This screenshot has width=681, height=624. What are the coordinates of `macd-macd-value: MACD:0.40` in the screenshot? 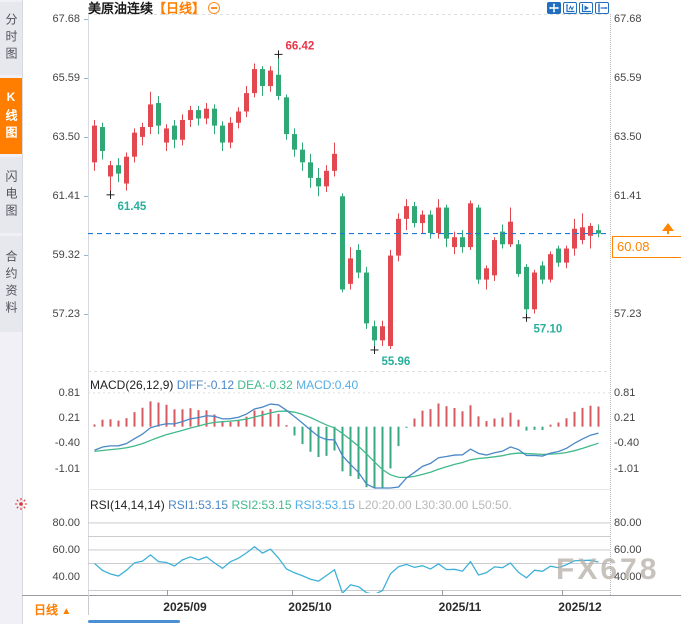 It's located at (327, 385).